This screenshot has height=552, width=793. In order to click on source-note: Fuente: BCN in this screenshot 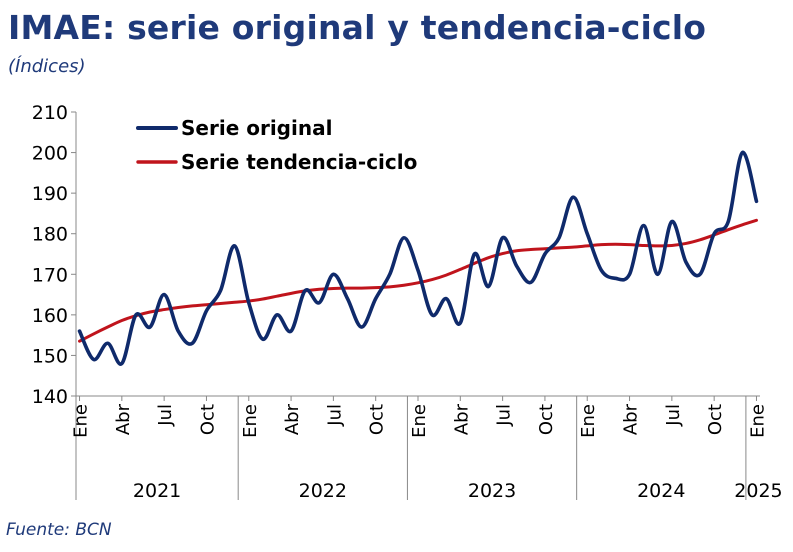, I will do `click(59, 530)`.